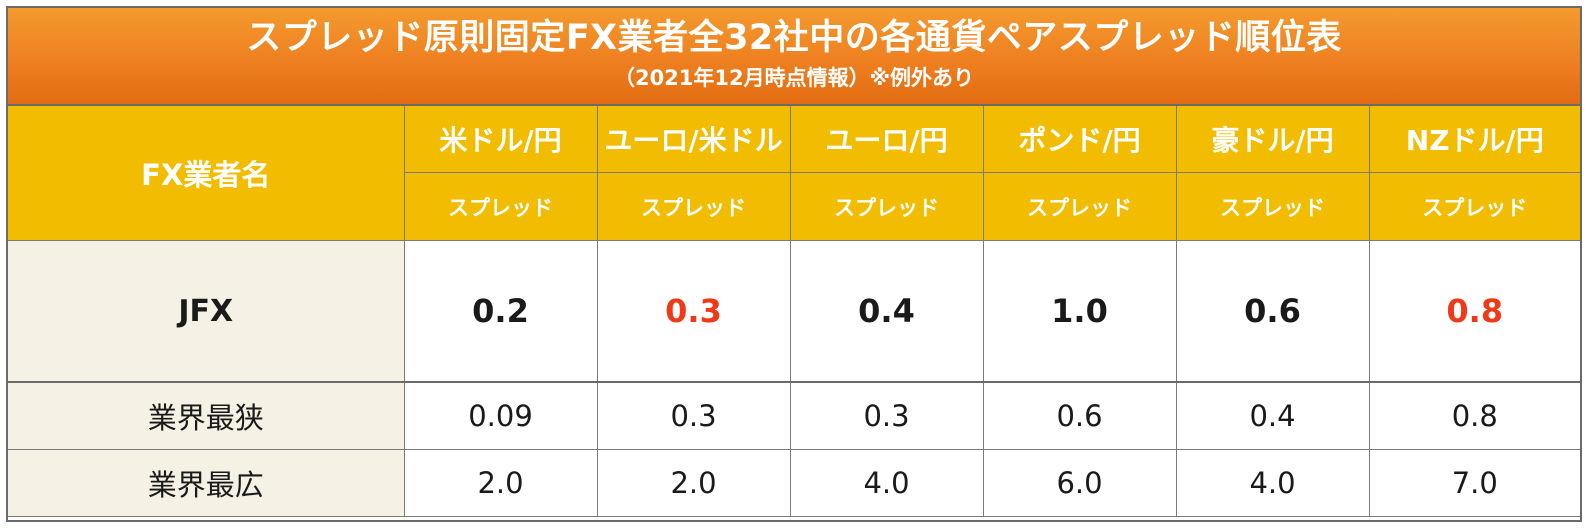  Describe the element at coordinates (794, 38) in the screenshot. I see `table-title: スプレッド原則固定FX業者全32社中の各通貨ペアスプレッド順位表` at that location.